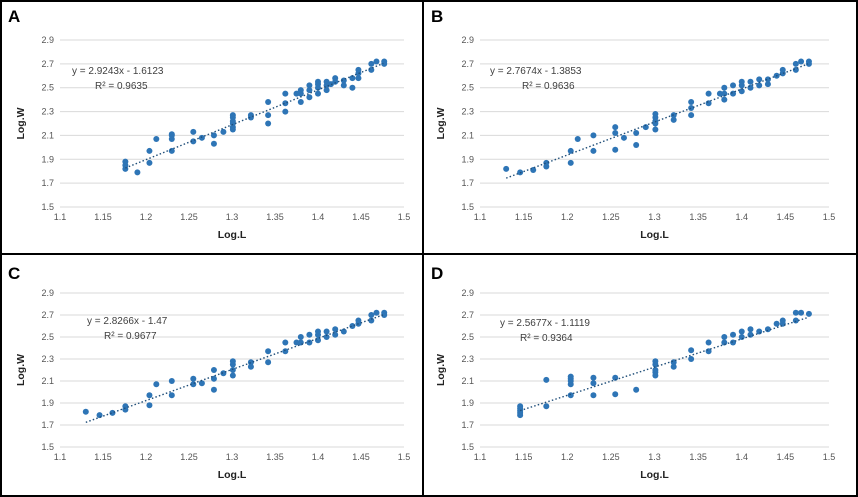 This screenshot has width=858, height=497. Describe the element at coordinates (437, 16) in the screenshot. I see `panel-letter: B` at that location.